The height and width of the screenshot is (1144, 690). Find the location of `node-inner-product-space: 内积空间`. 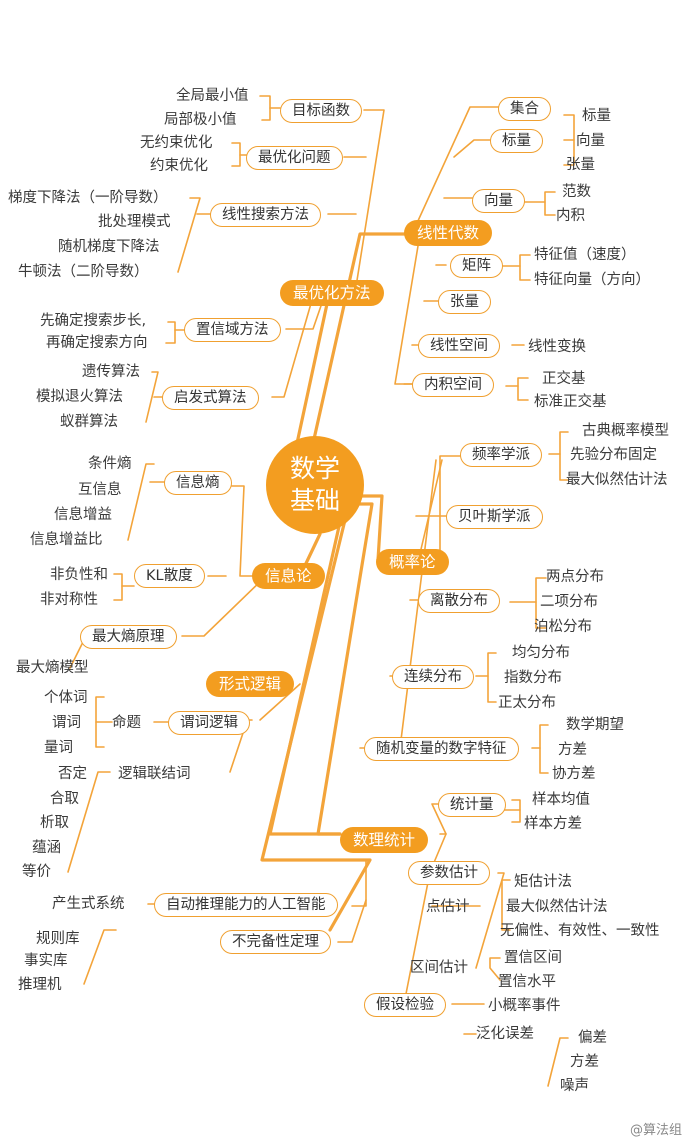

node-inner-product-space: 内积空间 is located at coordinates (453, 385).